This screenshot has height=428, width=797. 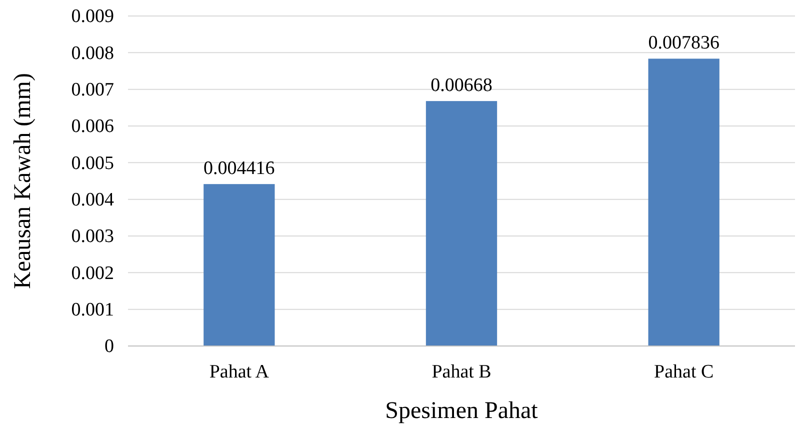 What do you see at coordinates (92, 89) in the screenshot?
I see `y-tick-label: 0.007` at bounding box center [92, 89].